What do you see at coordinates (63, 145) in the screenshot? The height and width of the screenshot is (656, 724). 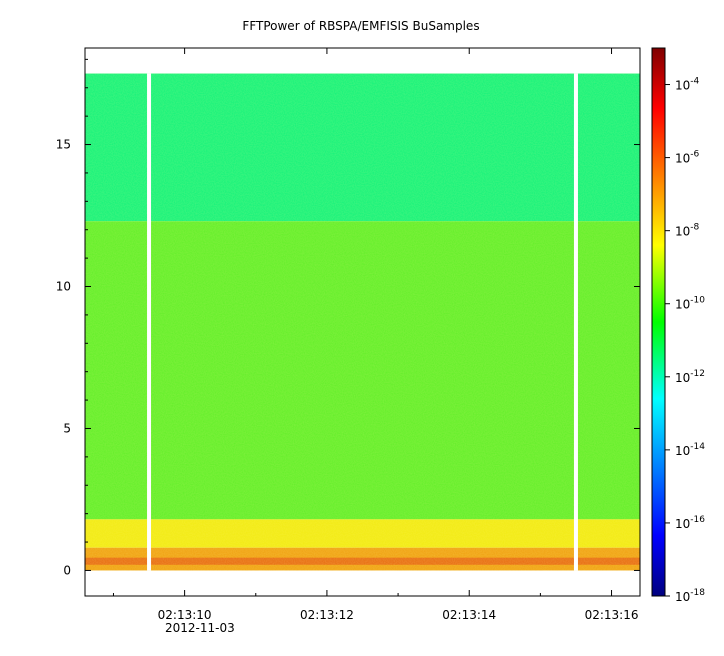 I see `y-tick-label-3: 15` at bounding box center [63, 145].